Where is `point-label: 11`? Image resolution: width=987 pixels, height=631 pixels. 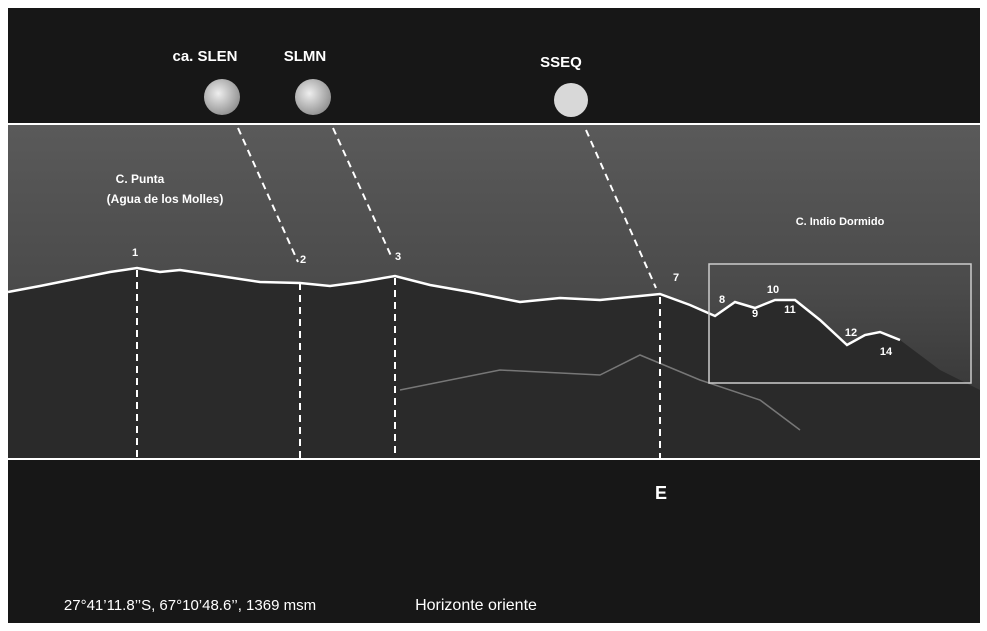 point-label: 11 is located at coordinates (790, 310).